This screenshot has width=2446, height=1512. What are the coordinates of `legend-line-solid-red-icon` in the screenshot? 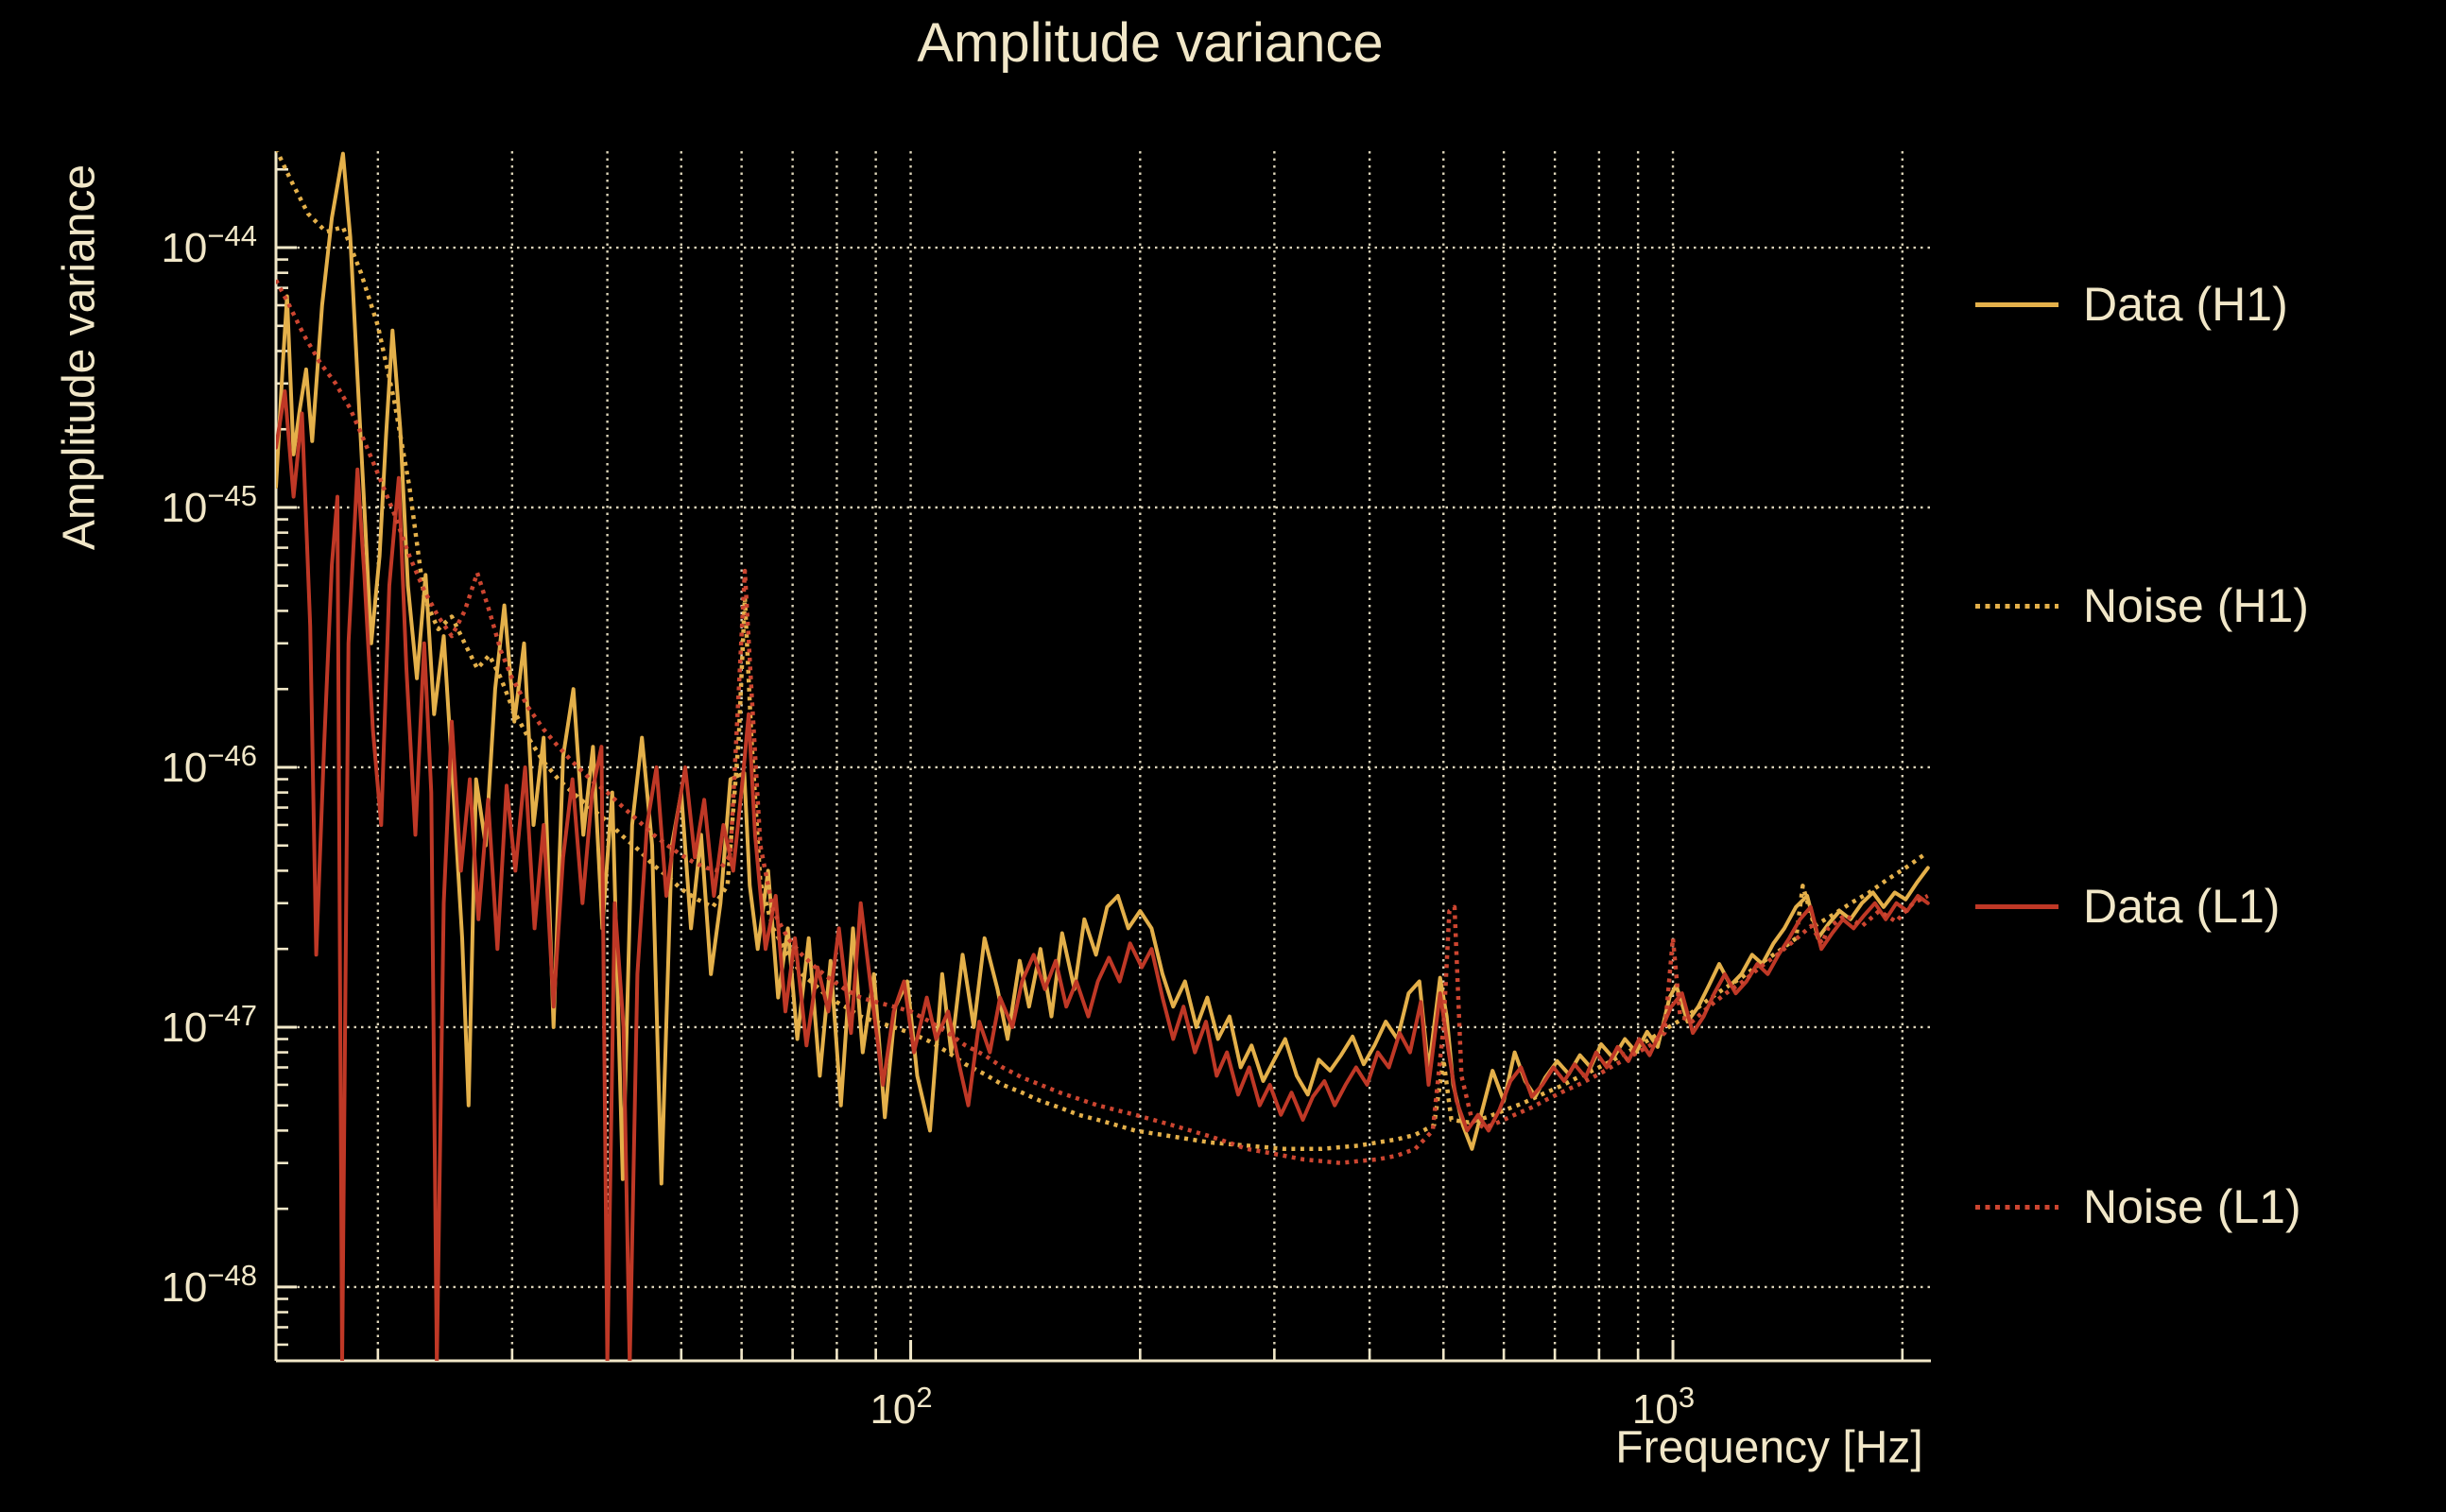 It's located at (2017, 906).